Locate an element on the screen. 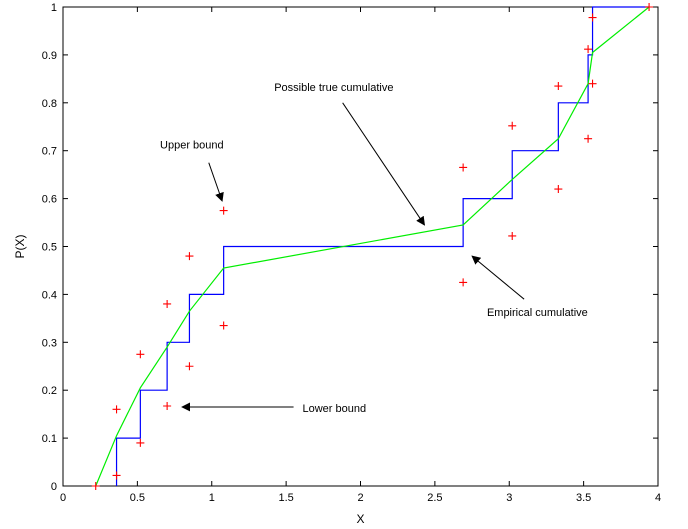 The height and width of the screenshot is (529, 688). y-axis-label: P(X) is located at coordinates (20, 246).